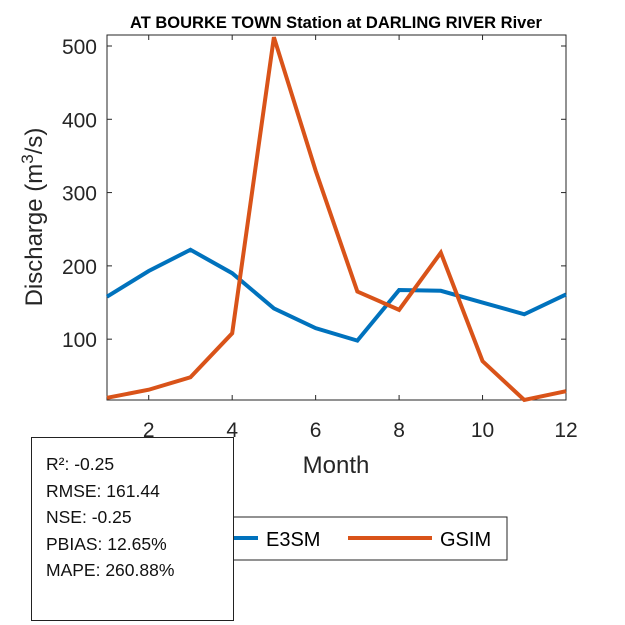 Image resolution: width=625 pixels, height=625 pixels. Describe the element at coordinates (232, 430) in the screenshot. I see `x-tick-label: 4` at that location.